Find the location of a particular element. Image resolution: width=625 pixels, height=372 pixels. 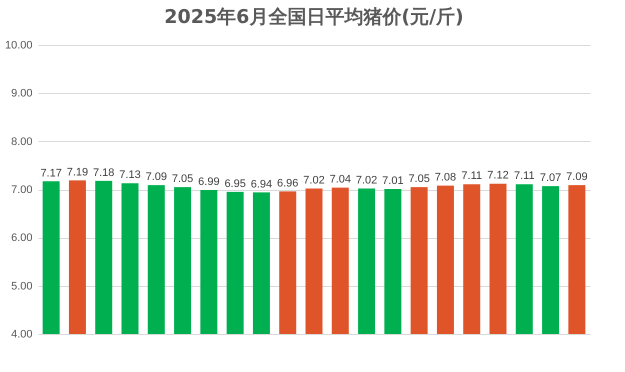

y-tick-label: 5.00 is located at coordinates (21, 286).